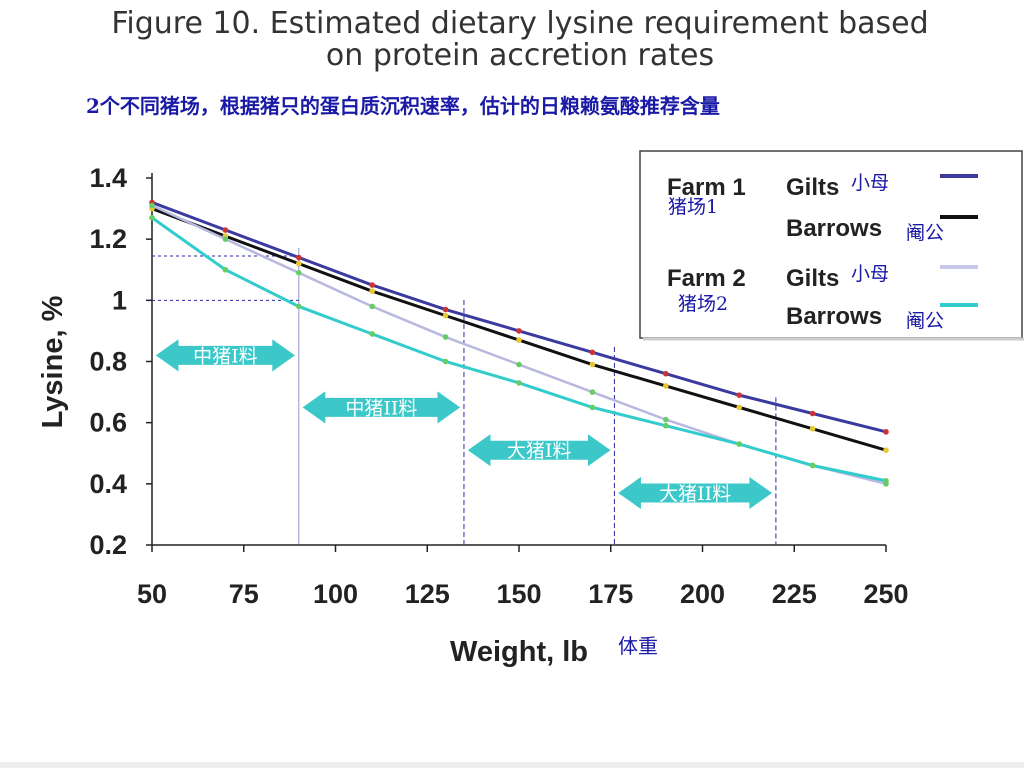 Image resolution: width=1024 pixels, height=768 pixels. I want to click on chinese-subtitle: 2个不同猪场，根据猪只的蛋白质沉积速率，估计的日粮赖氨酸推荐含量, so click(403, 106).